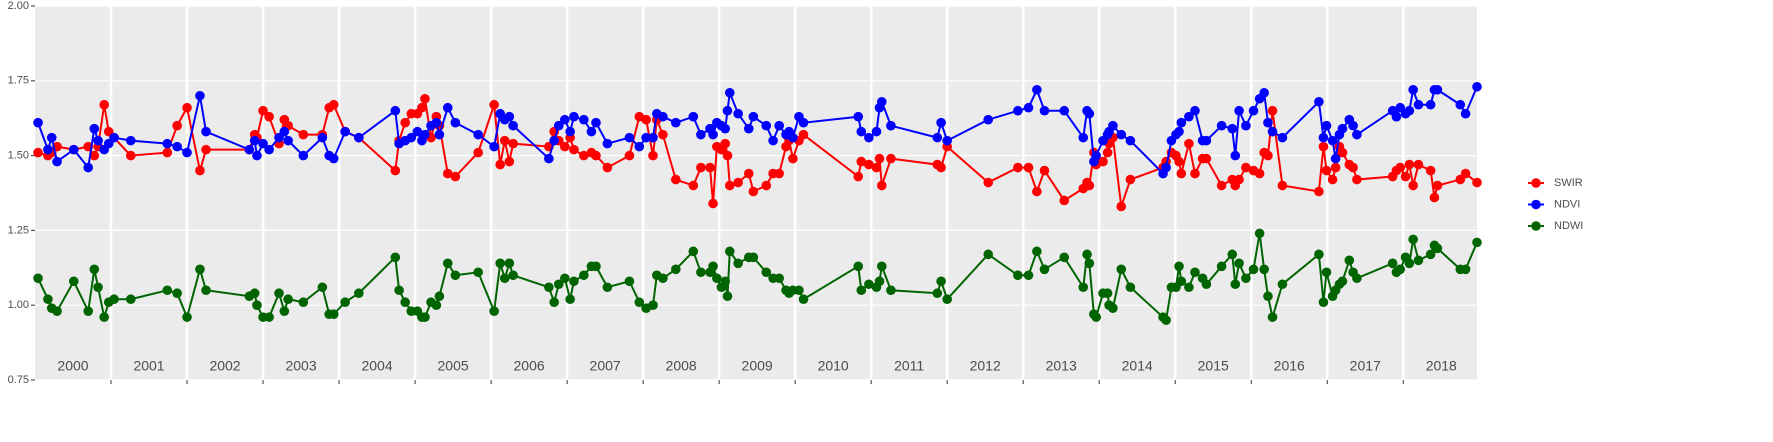 The image size is (1773, 442). I want to click on y-tick-label: 1.00, so click(18, 305).